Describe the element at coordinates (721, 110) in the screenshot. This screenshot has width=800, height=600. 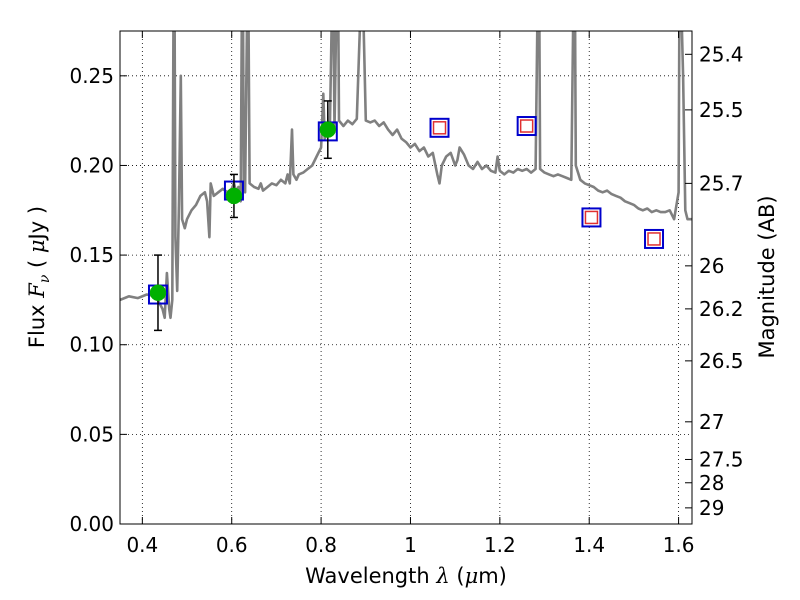
I see `y2-tick-label: 25.5` at that location.